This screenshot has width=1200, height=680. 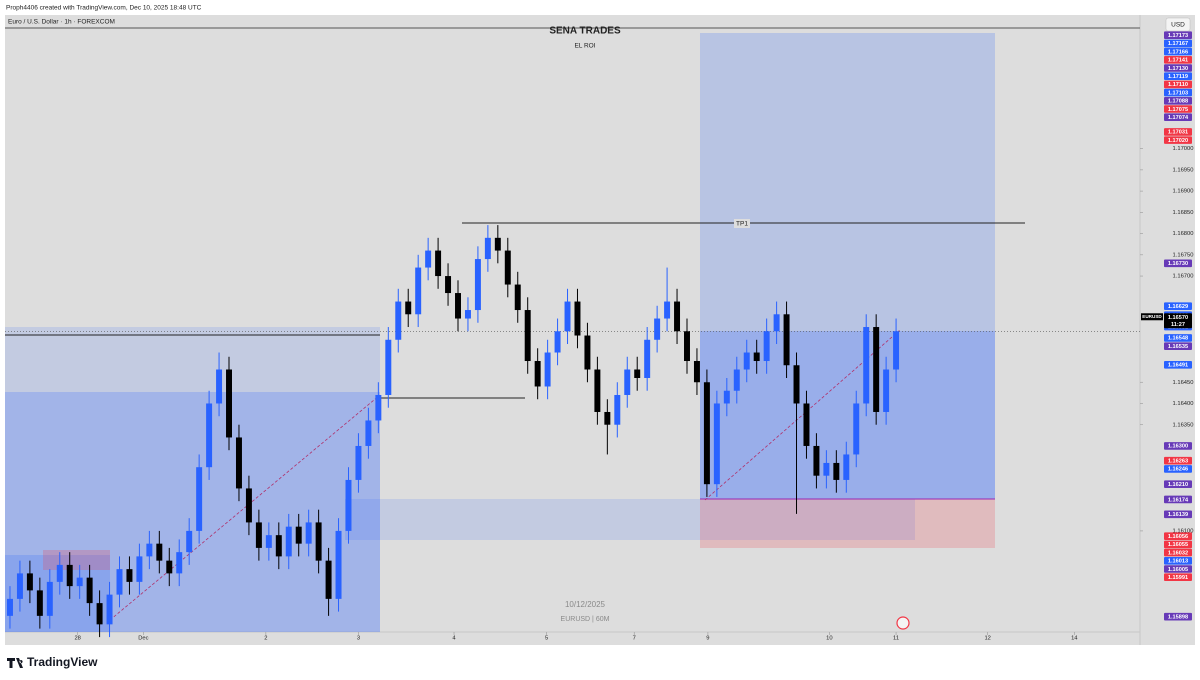 What do you see at coordinates (1183, 425) in the screenshot?
I see `y-tick-label: 1.16350` at bounding box center [1183, 425].